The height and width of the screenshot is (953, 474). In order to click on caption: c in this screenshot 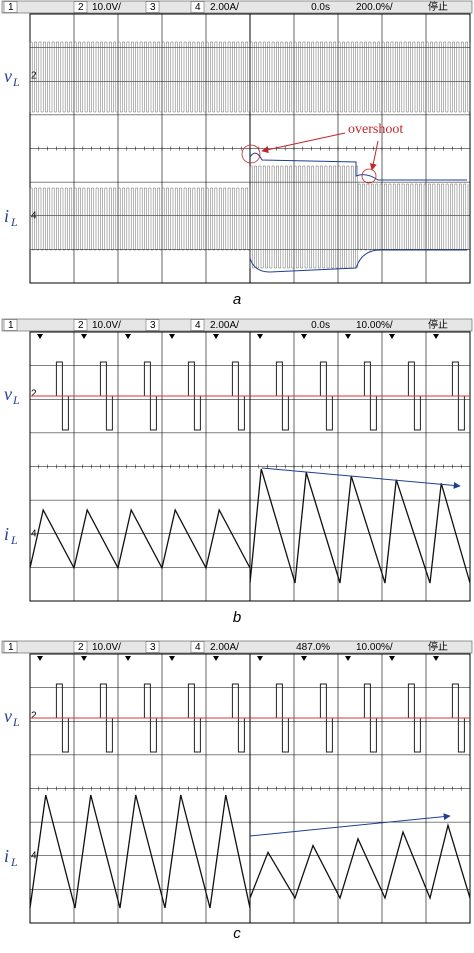, I will do `click(237, 933)`.